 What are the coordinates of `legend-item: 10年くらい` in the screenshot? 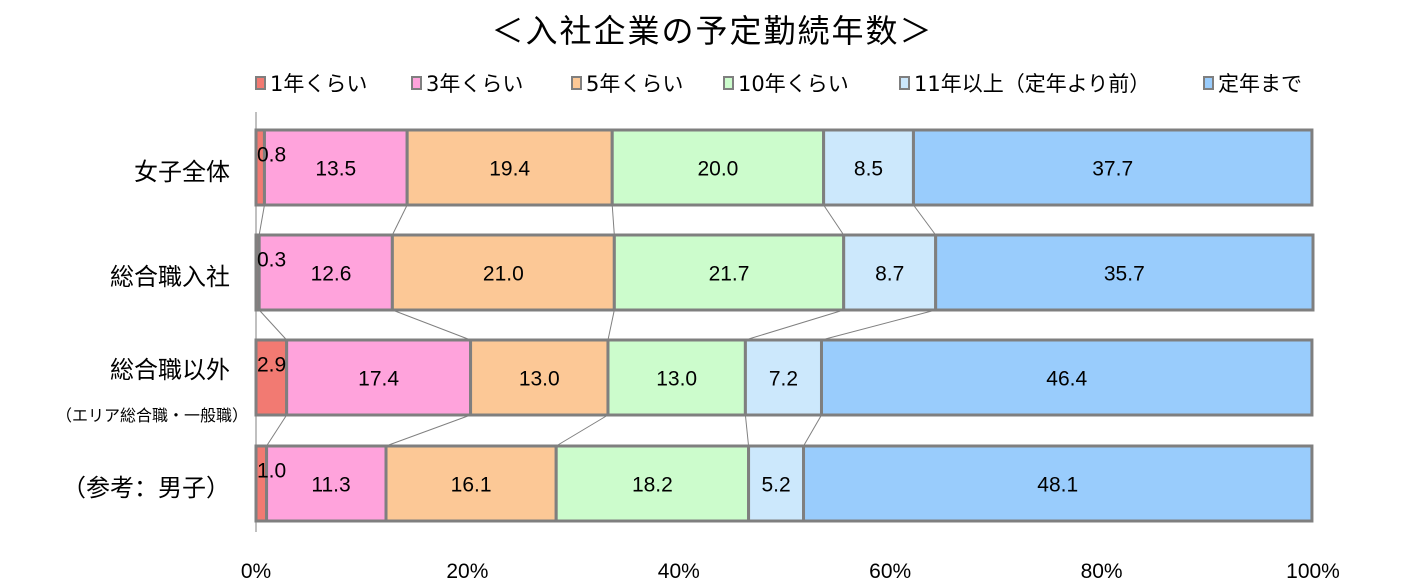 It's located at (786, 83).